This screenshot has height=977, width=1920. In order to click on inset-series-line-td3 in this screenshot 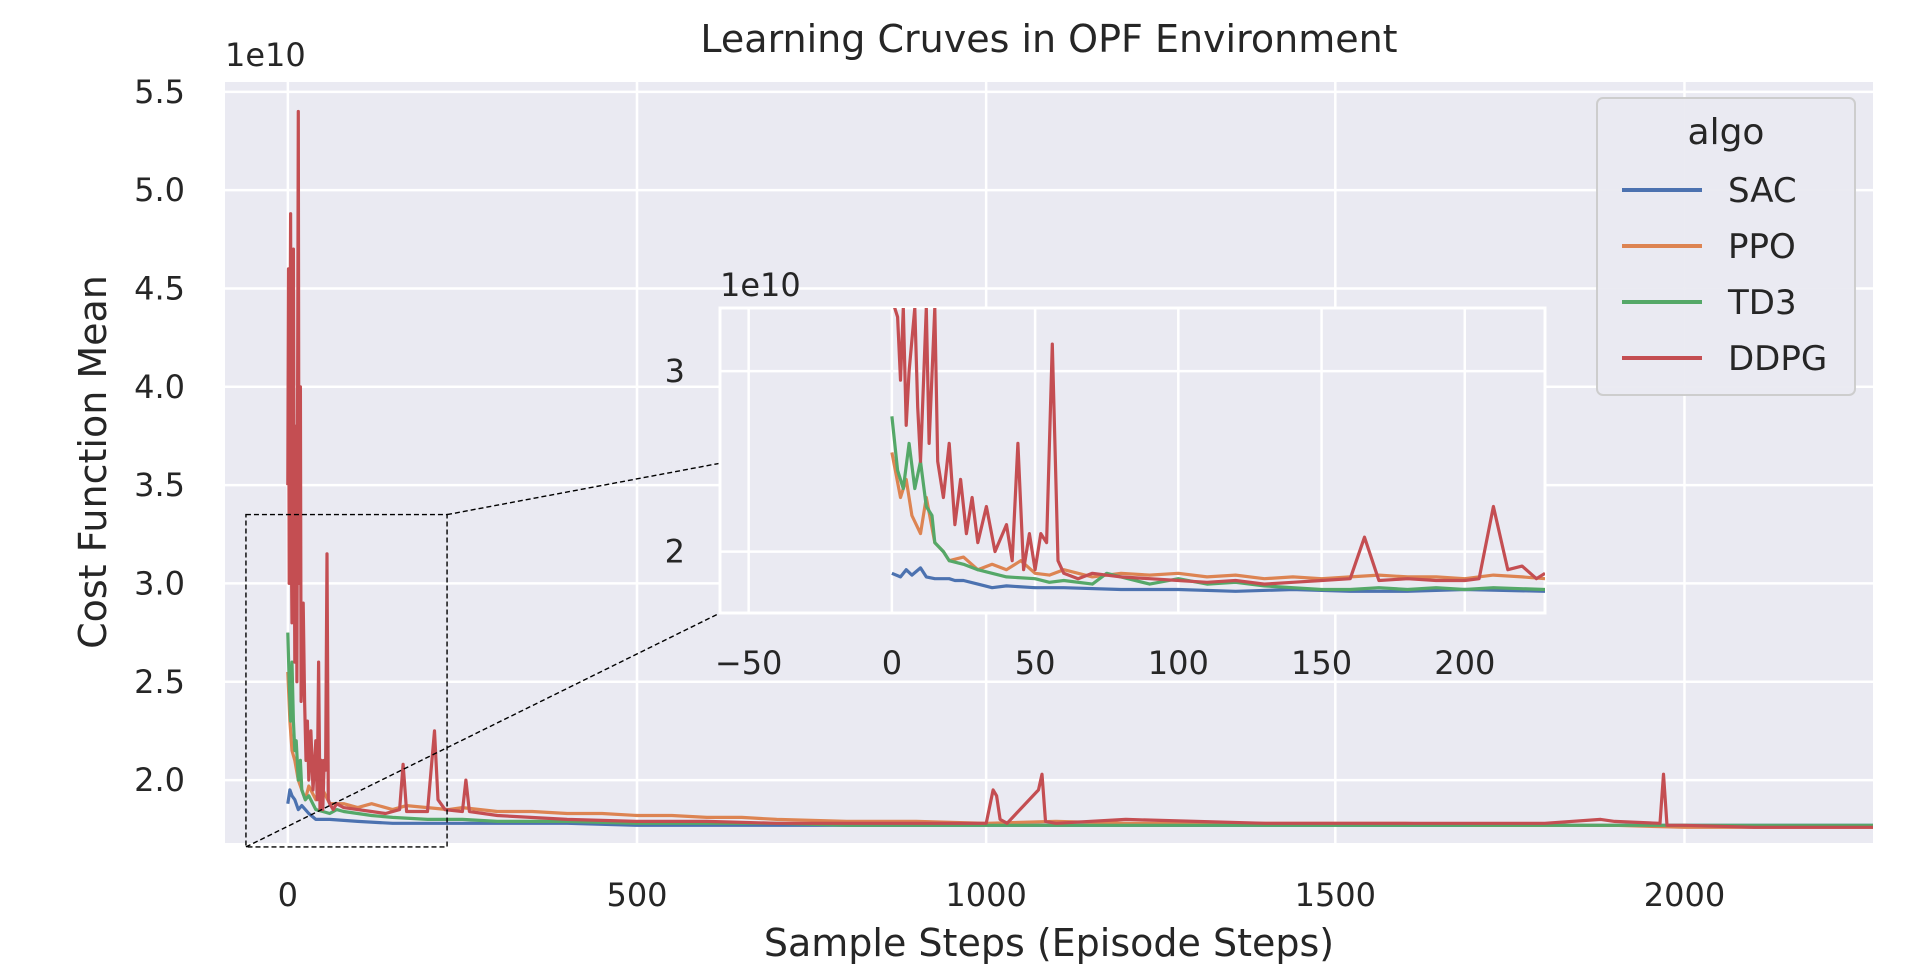, I will do `click(1217, 504)`.